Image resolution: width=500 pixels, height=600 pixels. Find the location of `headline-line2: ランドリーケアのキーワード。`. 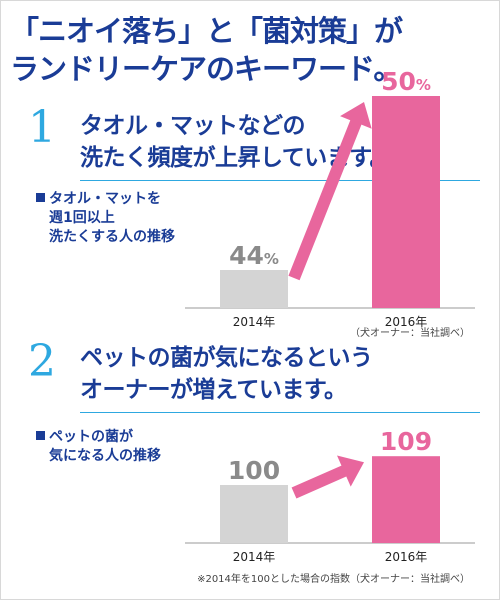

headline-line2: ランドリーケアのキーワード。 is located at coordinates (206, 69).